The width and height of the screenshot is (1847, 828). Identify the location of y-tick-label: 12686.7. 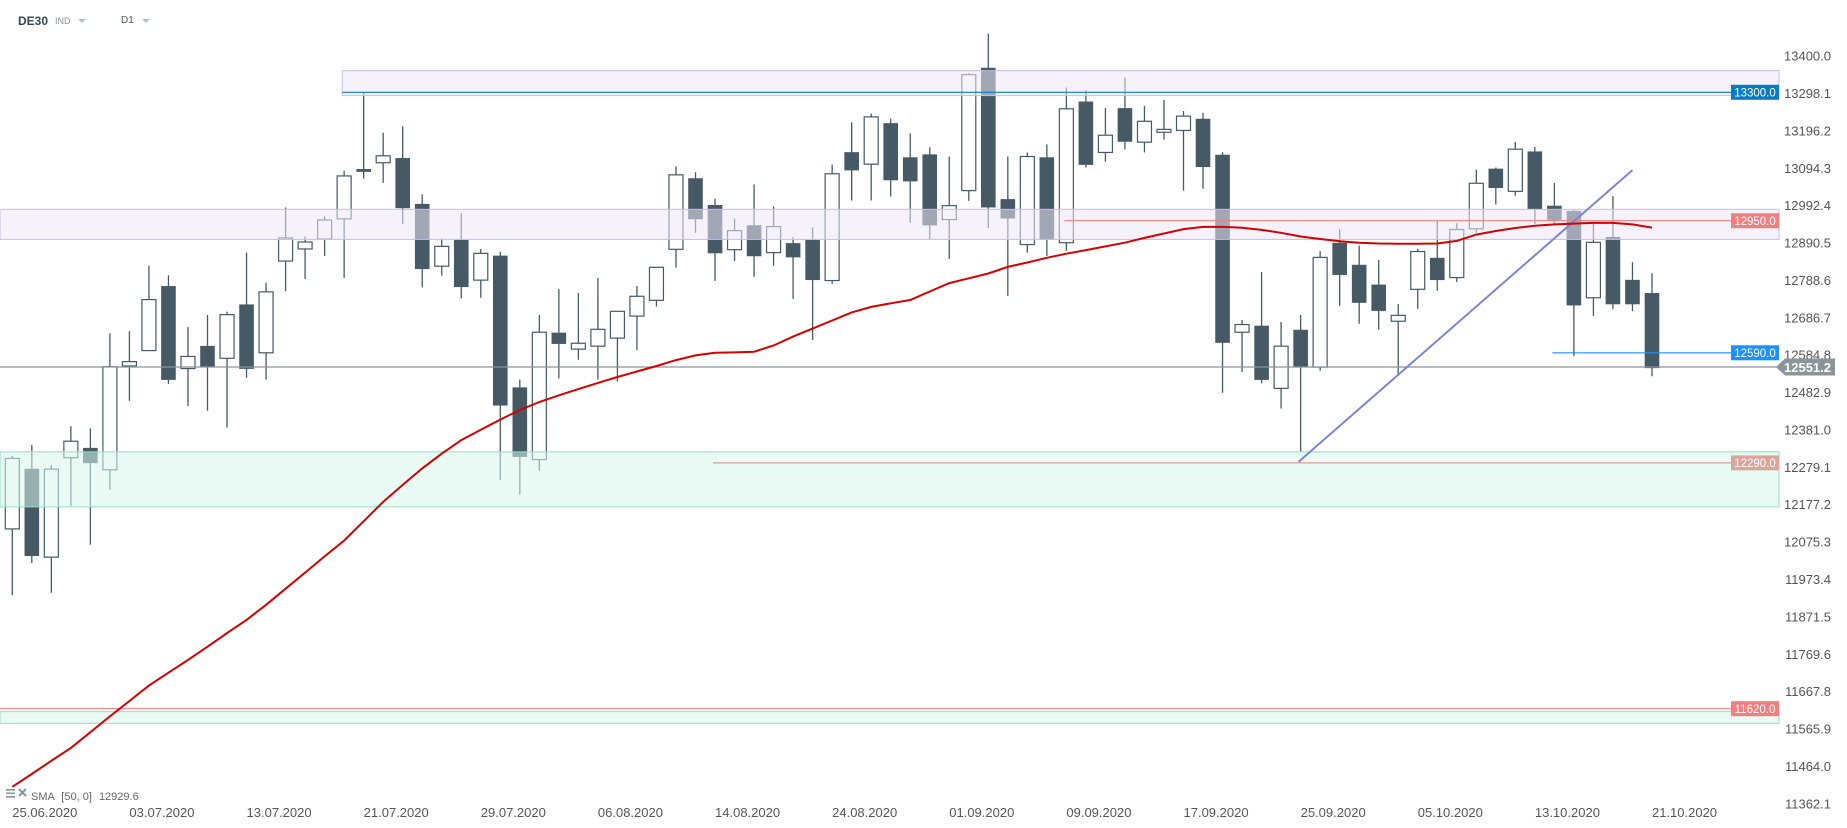
(1807, 317).